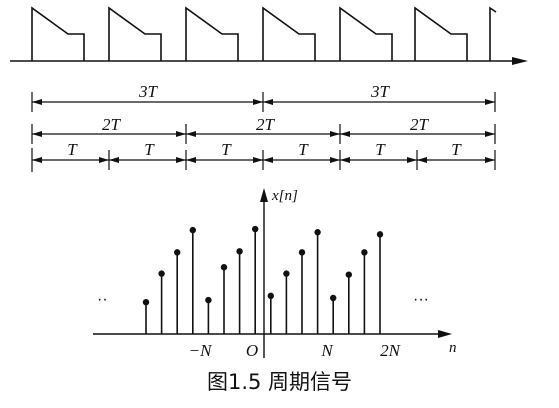  Describe the element at coordinates (102, 299) in the screenshot. I see `dots-left: ··` at that location.